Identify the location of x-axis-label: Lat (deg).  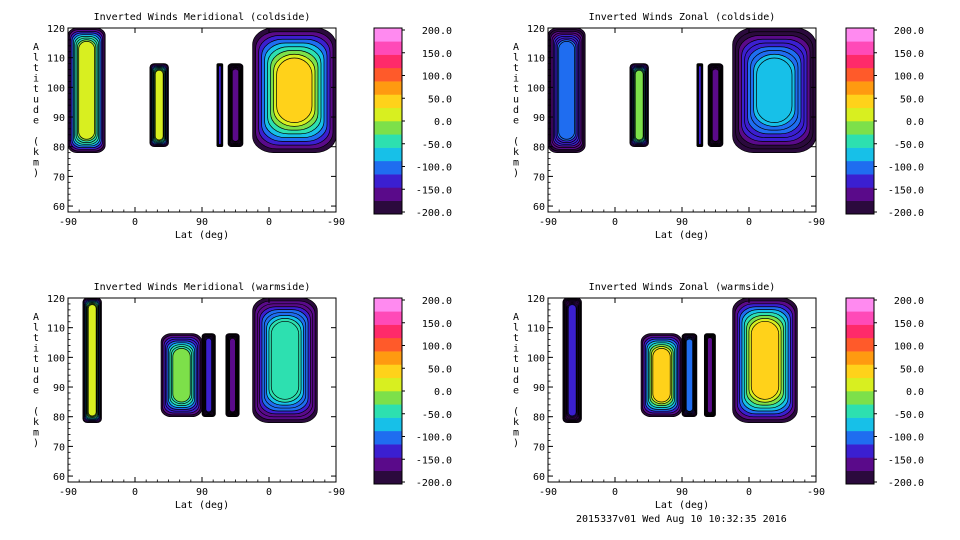
(682, 505).